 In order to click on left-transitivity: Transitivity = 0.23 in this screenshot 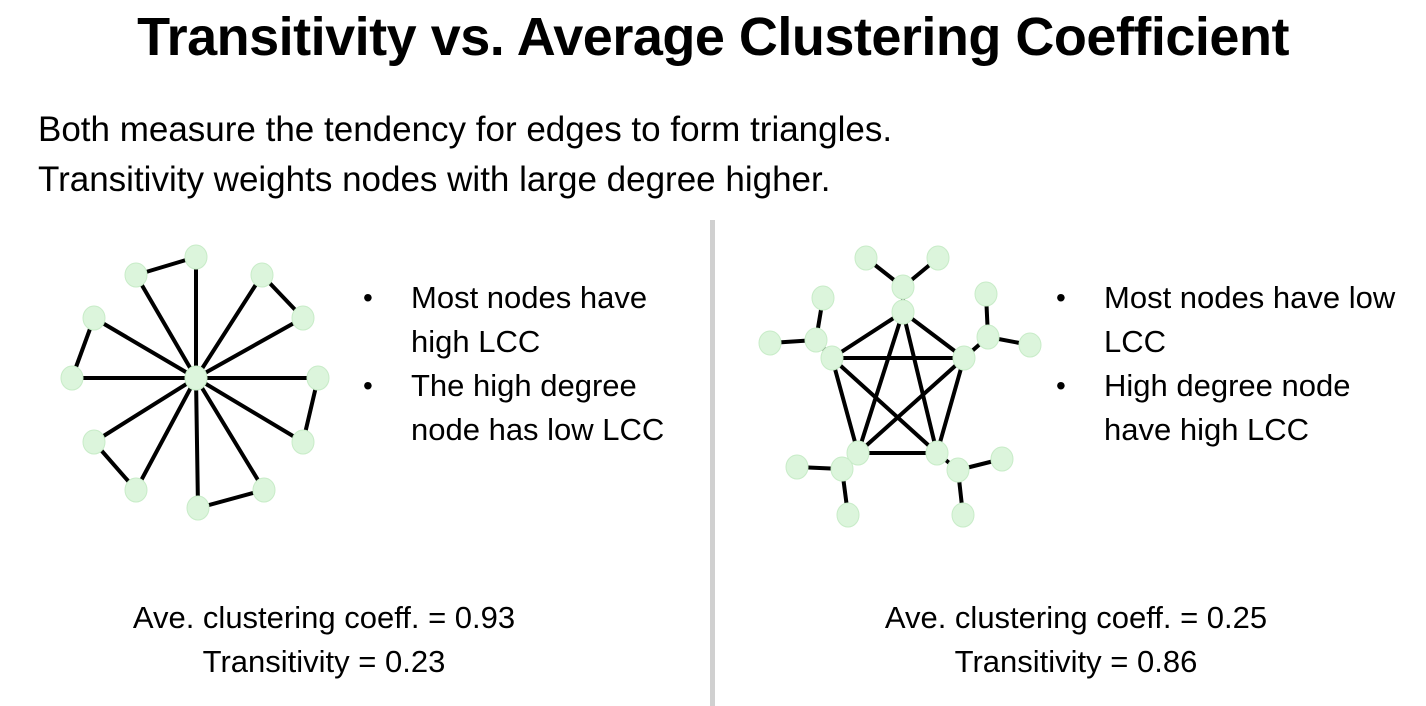, I will do `click(324, 661)`.